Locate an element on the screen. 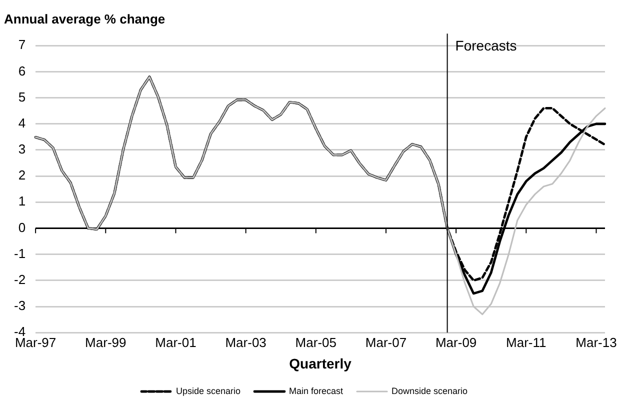 The width and height of the screenshot is (627, 406). x-axis-title: Quarterly is located at coordinates (320, 363).